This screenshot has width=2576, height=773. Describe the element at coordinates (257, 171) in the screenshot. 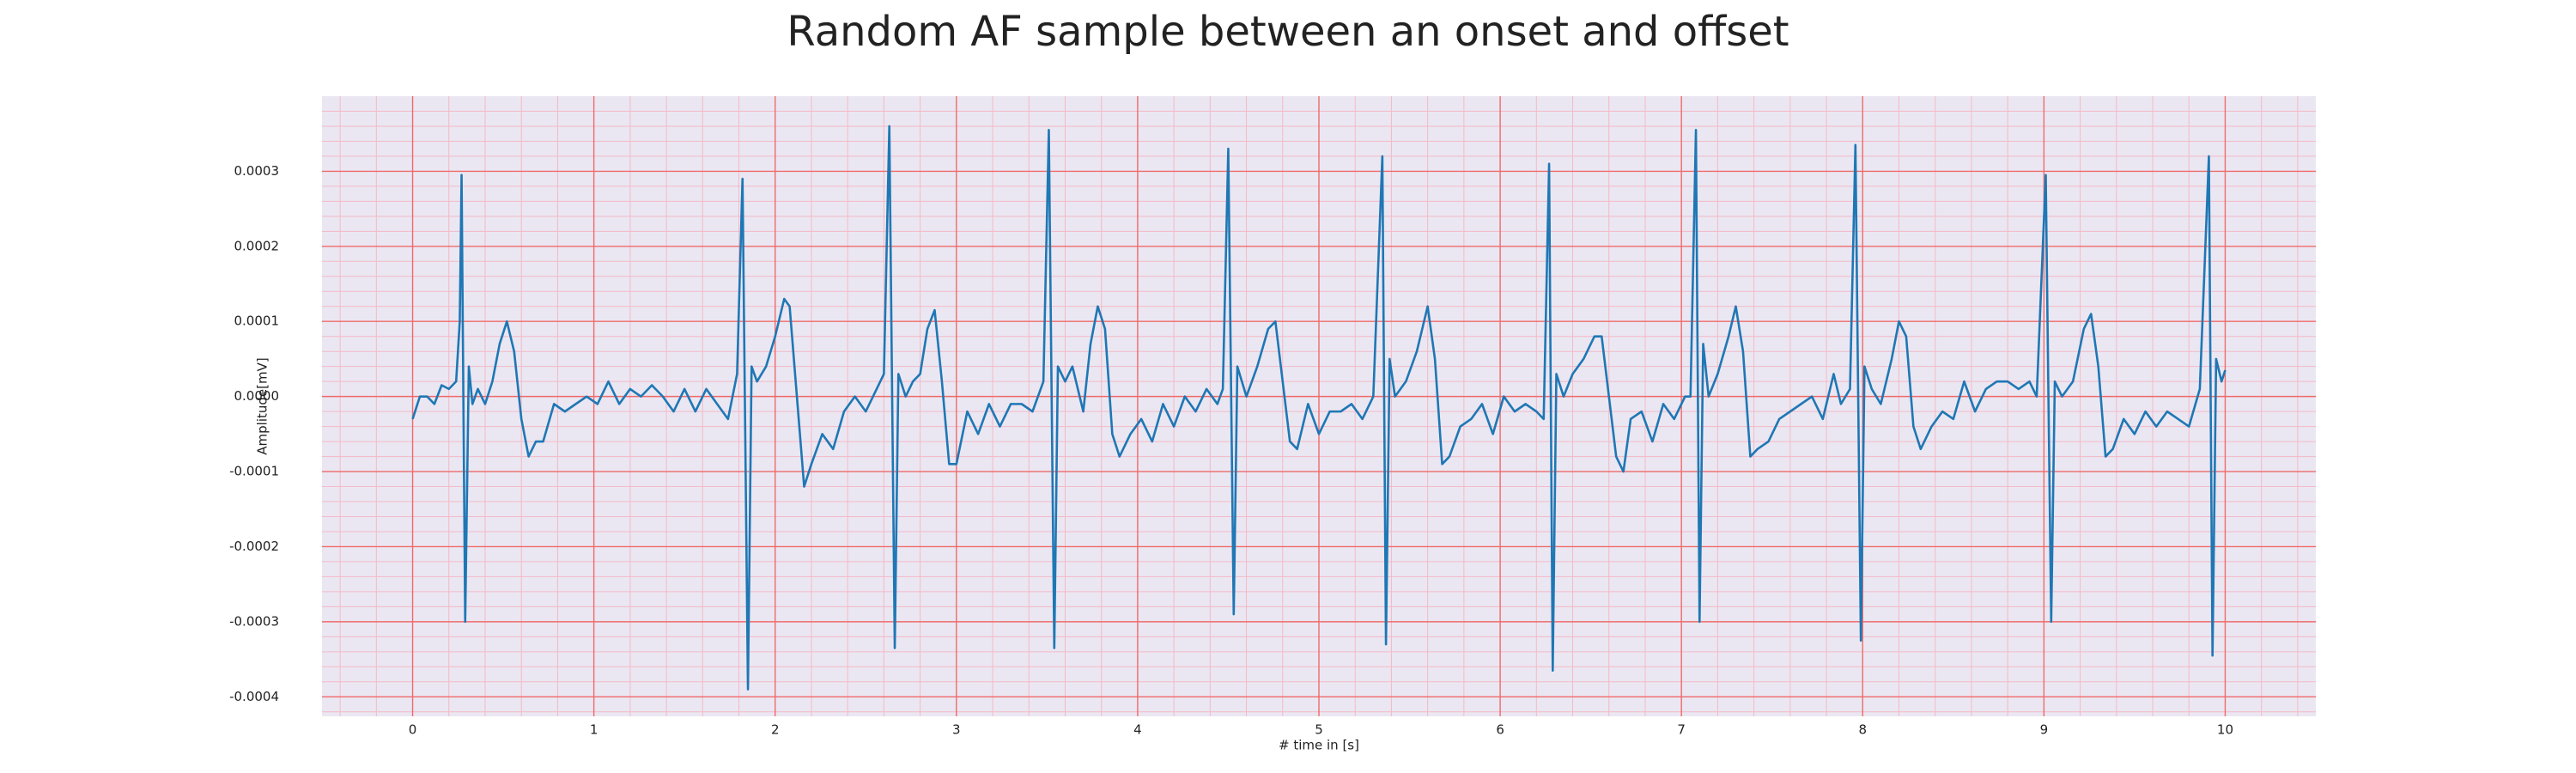

I see `y-tick-label: 0.0003` at that location.